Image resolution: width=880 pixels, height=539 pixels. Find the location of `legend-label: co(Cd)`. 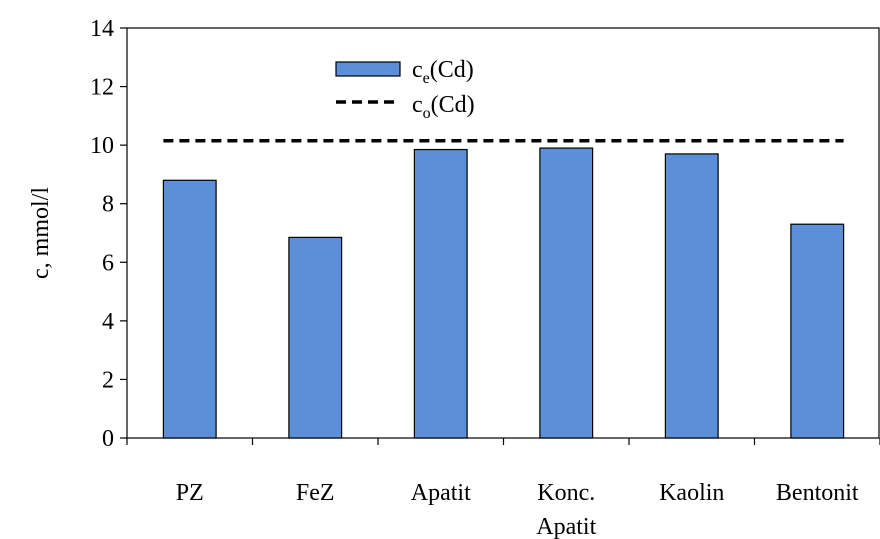

legend-label: co(Cd) is located at coordinates (443, 107).